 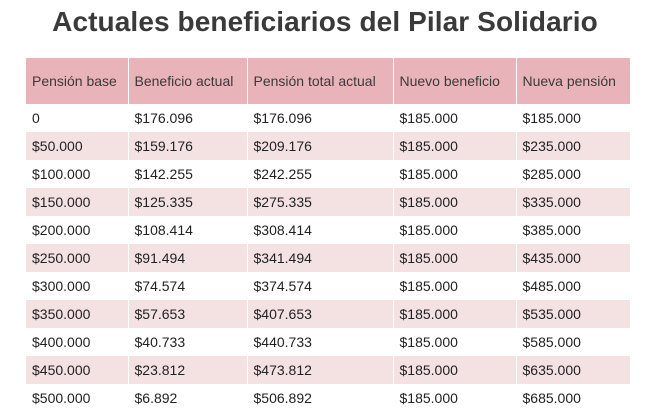 What do you see at coordinates (77, 398) in the screenshot?
I see `table-cell: $500.000` at bounding box center [77, 398].